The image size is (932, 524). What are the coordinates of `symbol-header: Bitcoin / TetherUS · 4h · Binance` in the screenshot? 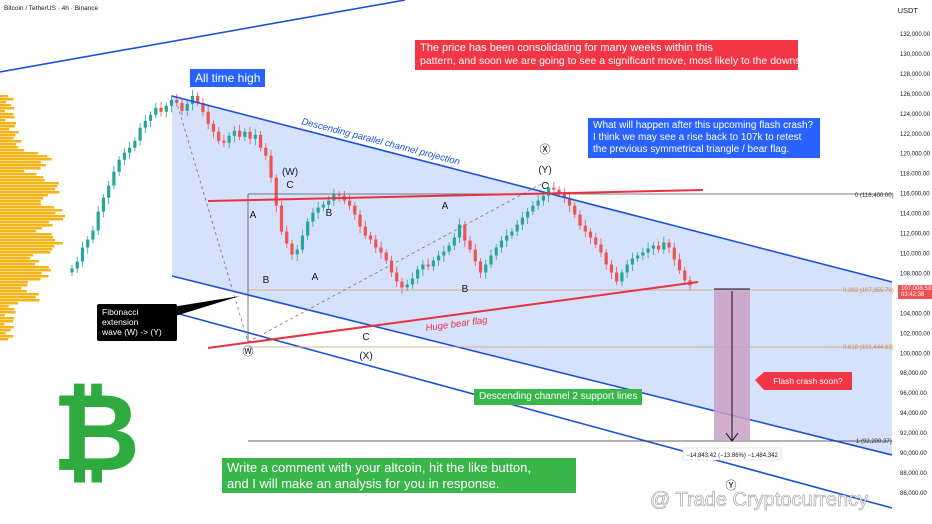 It's located at (51, 8).